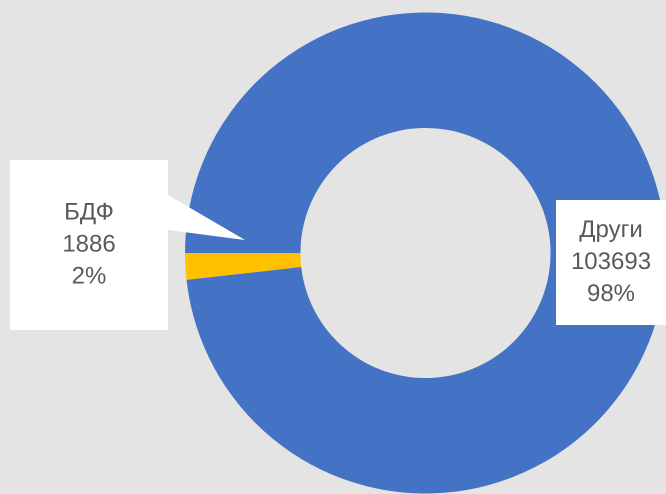 The image size is (666, 494). What do you see at coordinates (611, 278) in the screenshot?
I see `data-label: 103693 98%` at bounding box center [611, 278].